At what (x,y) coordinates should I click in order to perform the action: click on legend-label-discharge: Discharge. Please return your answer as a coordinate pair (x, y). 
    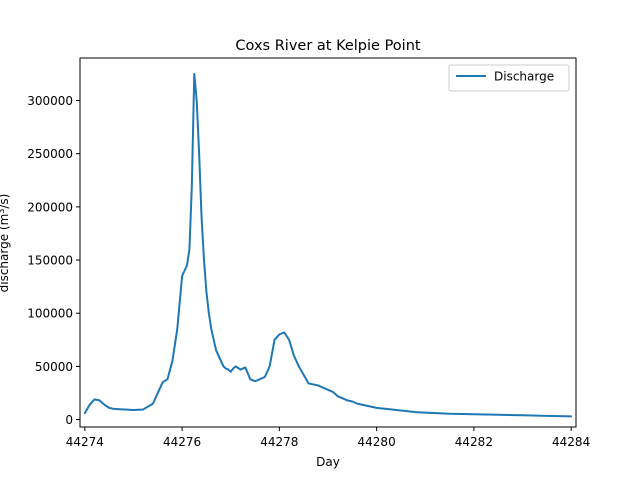
    Looking at the image, I should click on (524, 77).